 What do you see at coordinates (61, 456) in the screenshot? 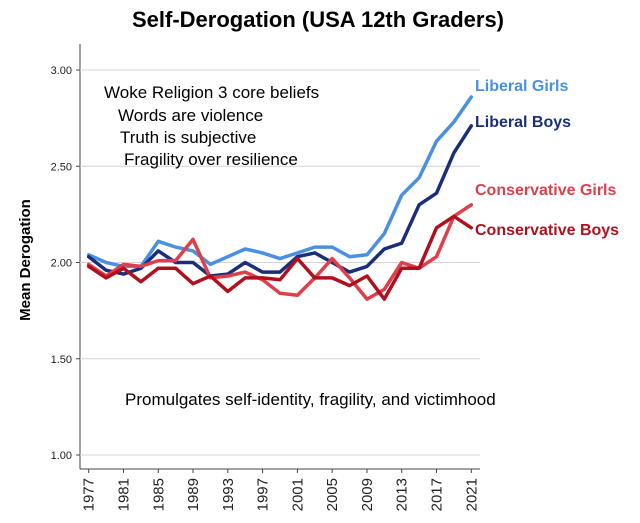
I see `y-tick-label: 1.00` at bounding box center [61, 456].